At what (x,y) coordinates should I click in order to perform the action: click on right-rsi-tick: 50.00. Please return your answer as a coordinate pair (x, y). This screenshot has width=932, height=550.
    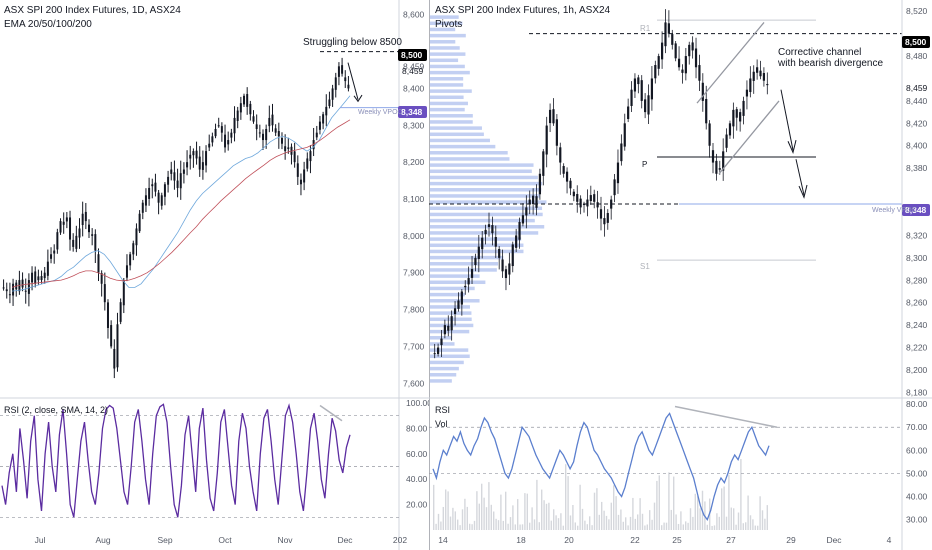
    Looking at the image, I should click on (917, 473).